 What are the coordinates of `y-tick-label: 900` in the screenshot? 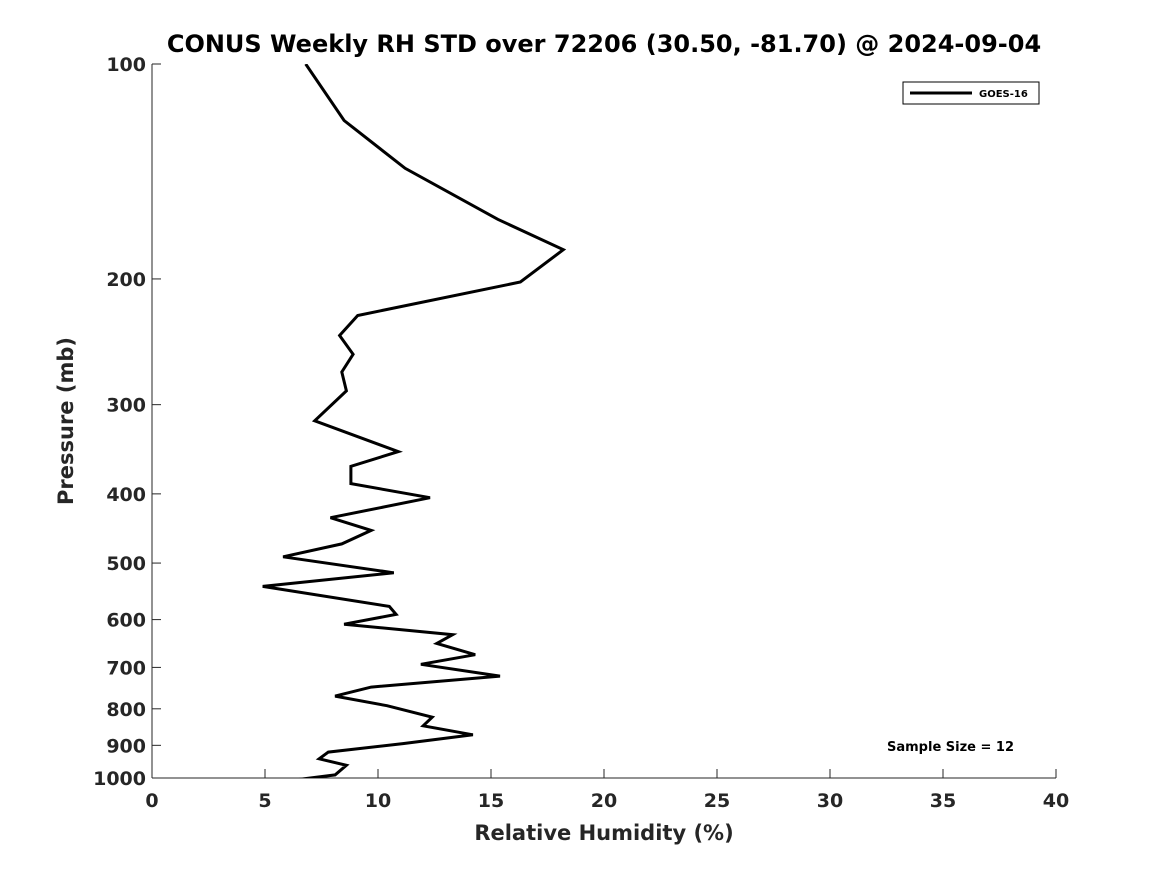 It's located at (126, 746).